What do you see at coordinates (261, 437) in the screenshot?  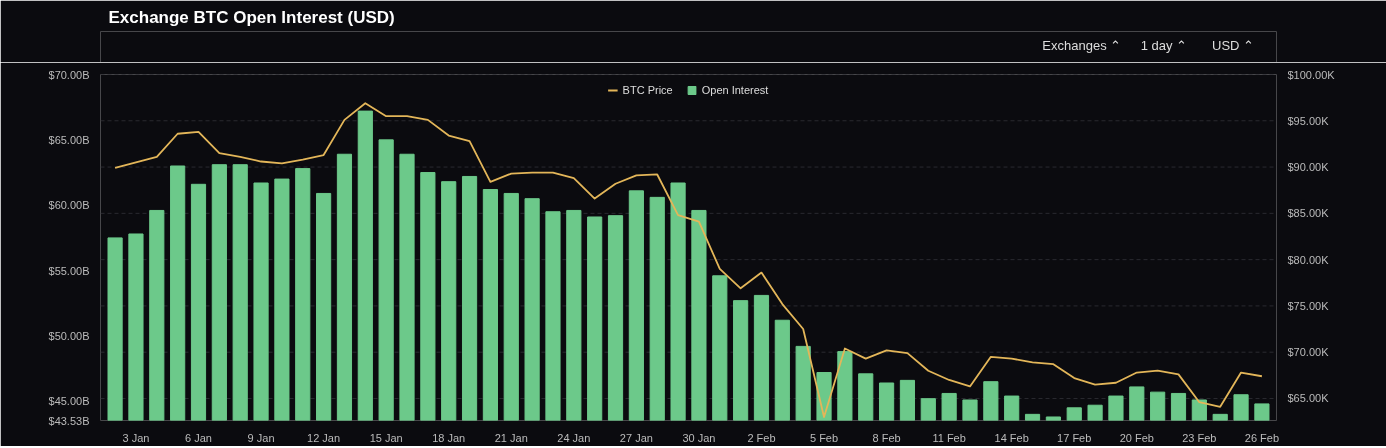 I see `x-tick-label: 9 Jan` at bounding box center [261, 437].